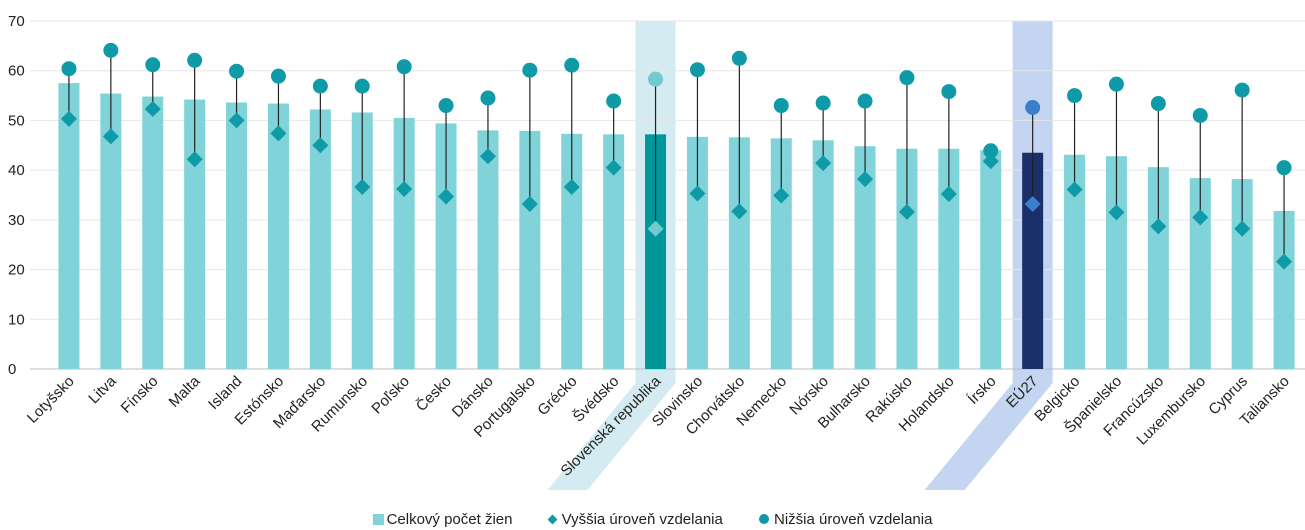 This screenshot has height=530, width=1305. What do you see at coordinates (823, 103) in the screenshot?
I see `marker-lower-norsko` at bounding box center [823, 103].